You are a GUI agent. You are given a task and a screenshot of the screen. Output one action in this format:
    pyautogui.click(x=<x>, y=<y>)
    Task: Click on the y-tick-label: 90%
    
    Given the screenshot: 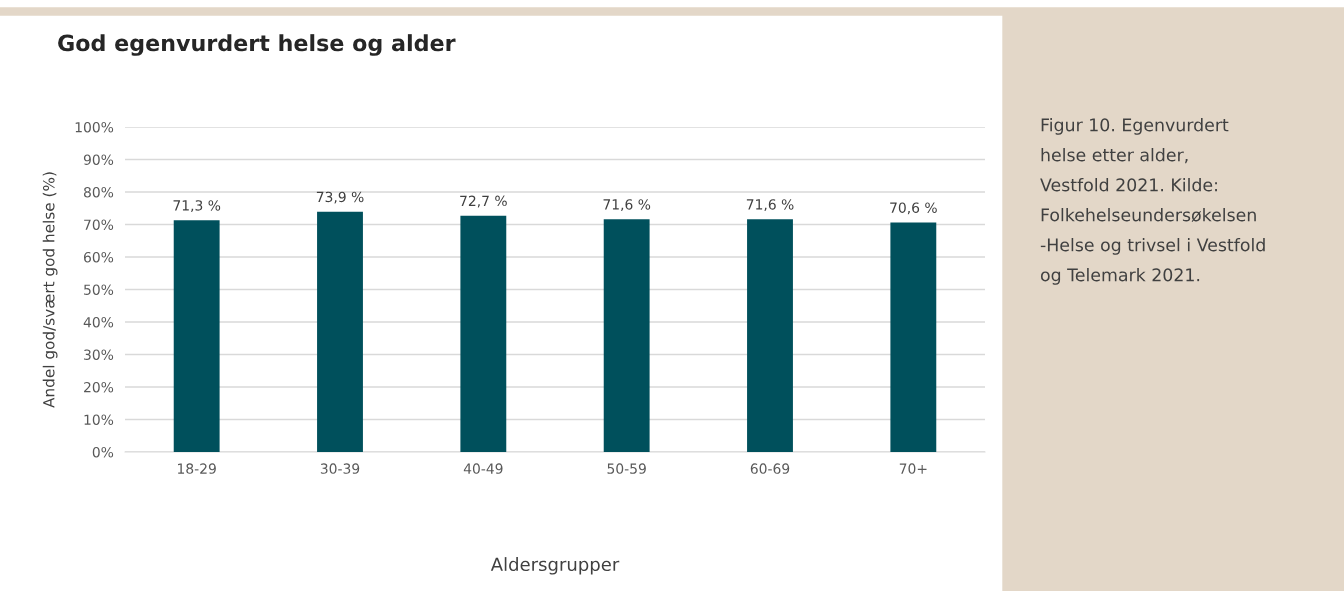 What is the action you would take?
    pyautogui.click(x=98, y=159)
    